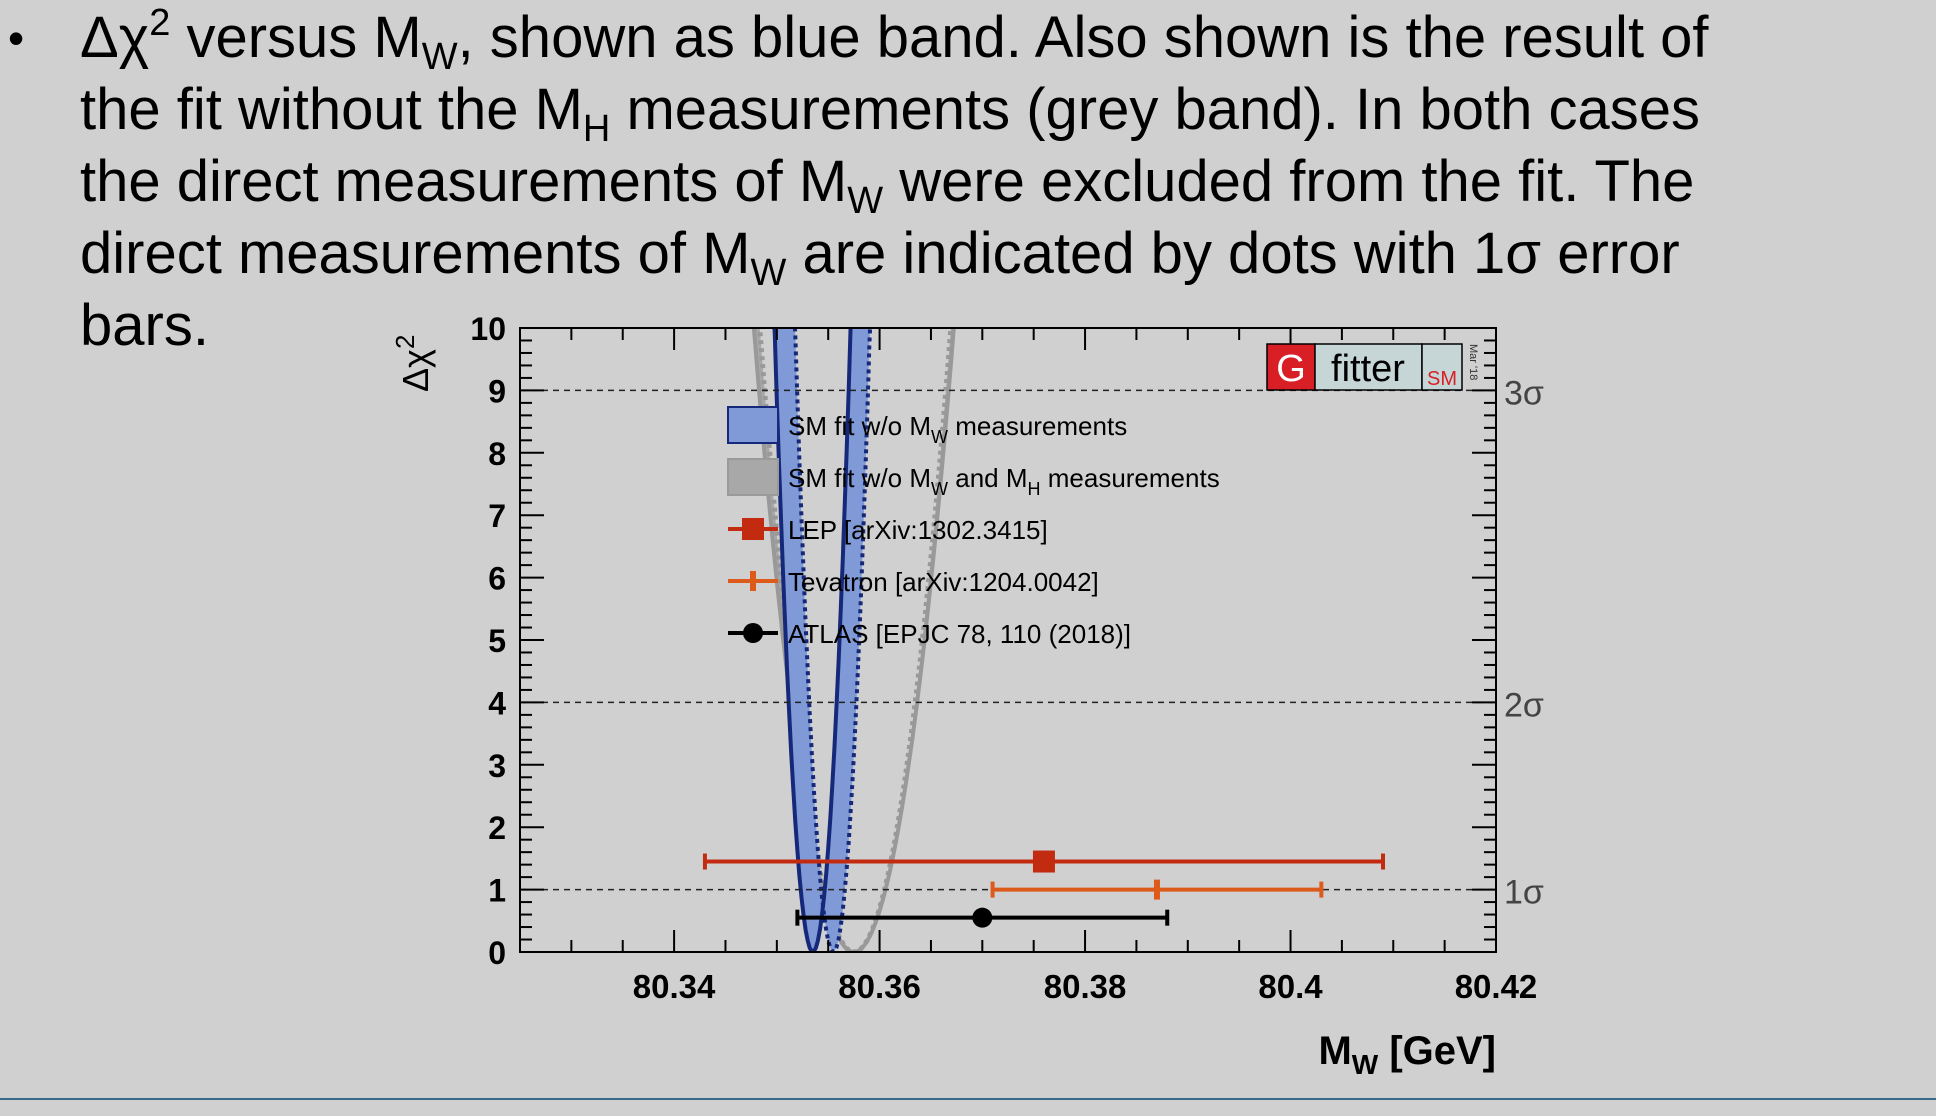 This screenshot has height=1116, width=1936. What do you see at coordinates (753, 529) in the screenshot?
I see `legend-marker-square` at bounding box center [753, 529].